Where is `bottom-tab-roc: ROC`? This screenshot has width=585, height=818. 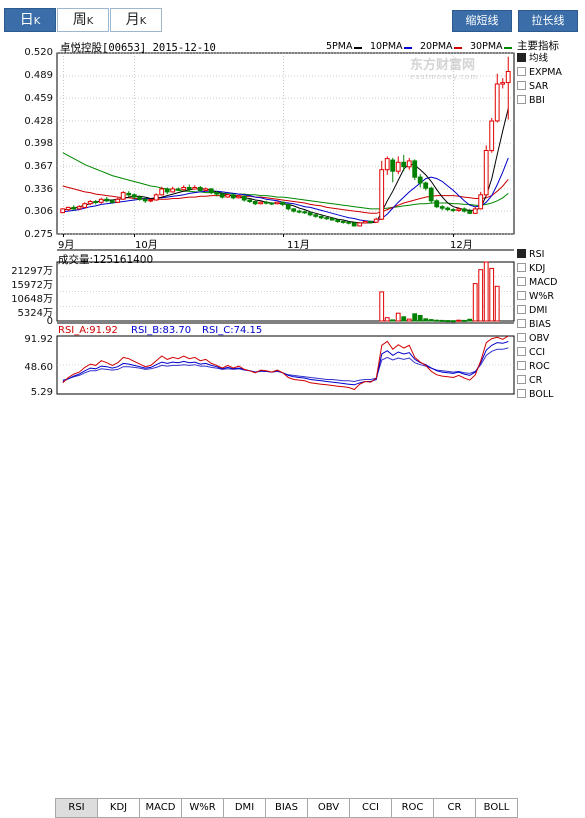 bottom-tab-roc: ROC is located at coordinates (412, 808).